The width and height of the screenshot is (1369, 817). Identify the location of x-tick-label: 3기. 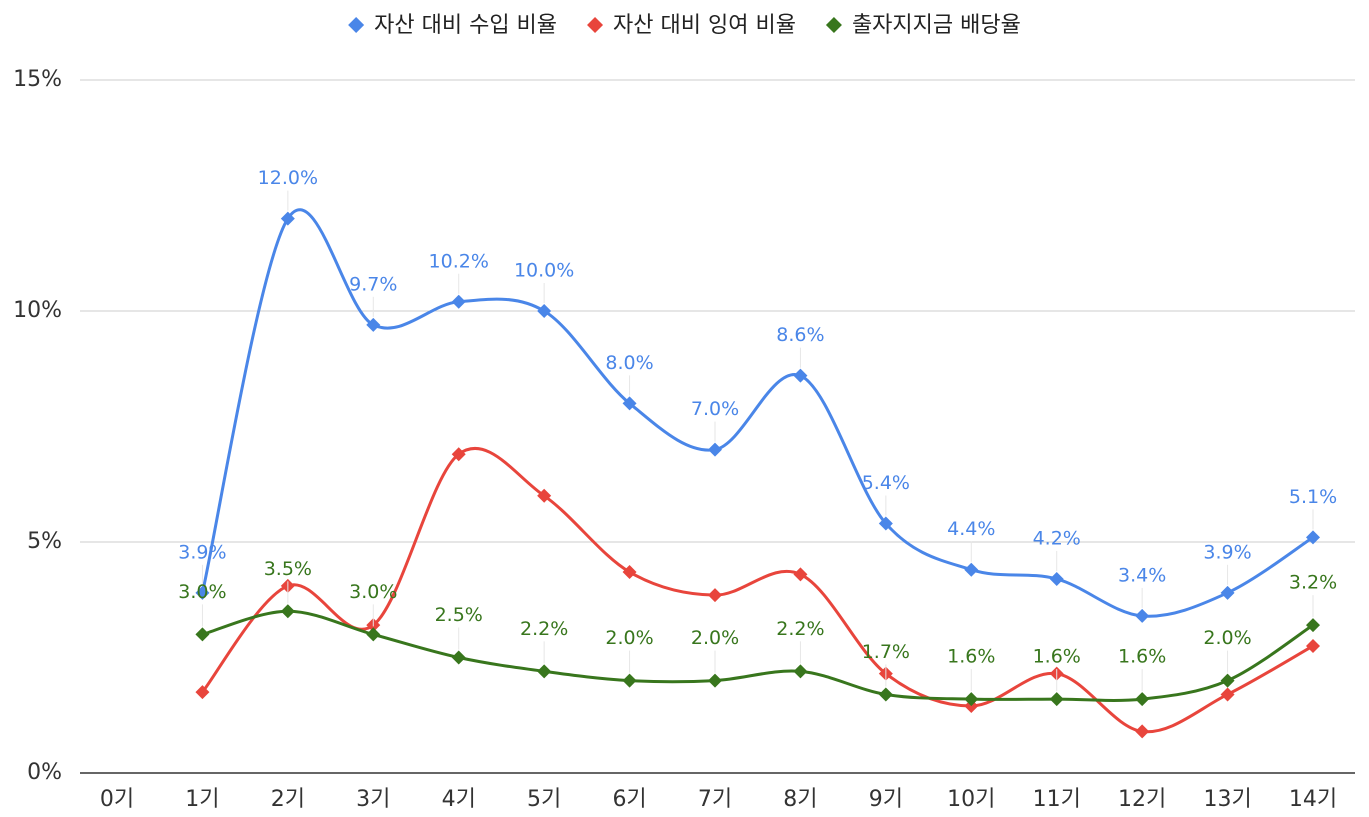
(373, 799).